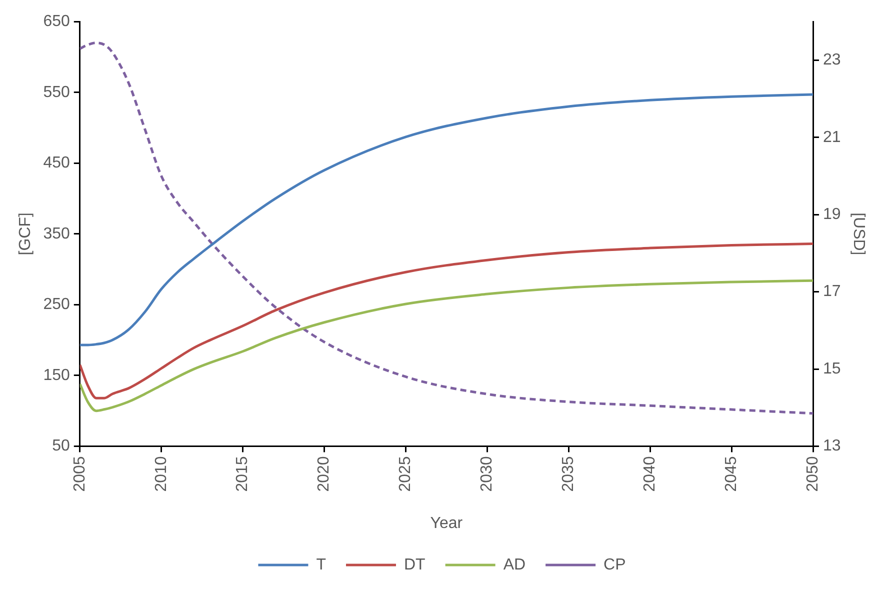 This screenshot has width=888, height=595. Describe the element at coordinates (832, 137) in the screenshot. I see `y2-tick-label: 21` at that location.